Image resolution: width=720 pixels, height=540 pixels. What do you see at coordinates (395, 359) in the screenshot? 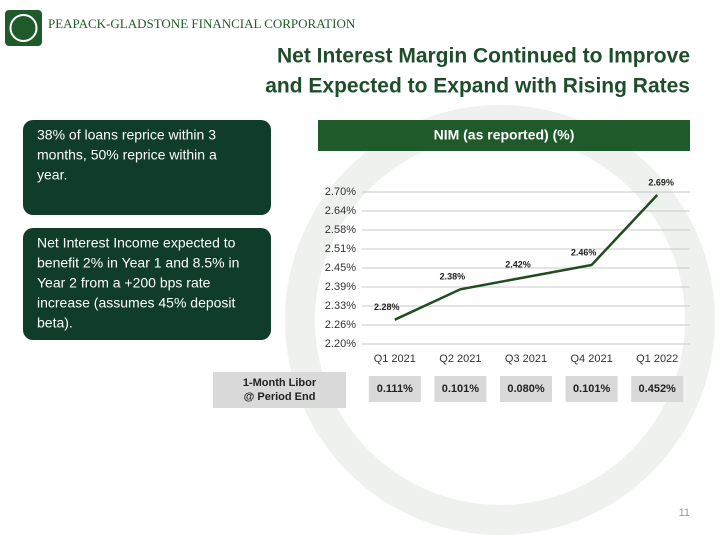
I see `x-tick-label: Q1 2021` at bounding box center [395, 359].